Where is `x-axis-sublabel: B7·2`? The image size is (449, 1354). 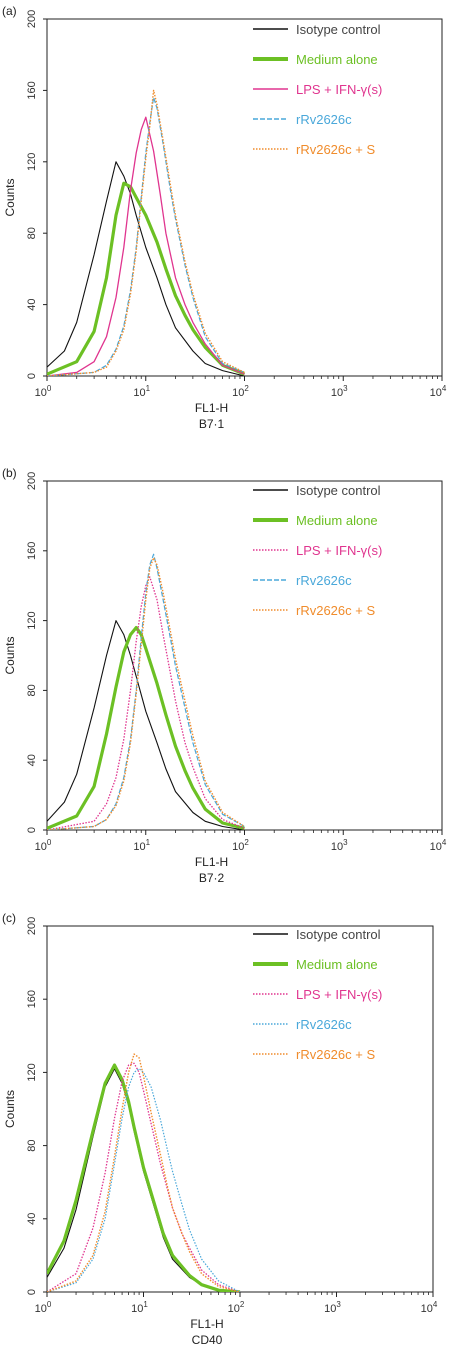 x-axis-sublabel: B7·2 is located at coordinates (212, 878).